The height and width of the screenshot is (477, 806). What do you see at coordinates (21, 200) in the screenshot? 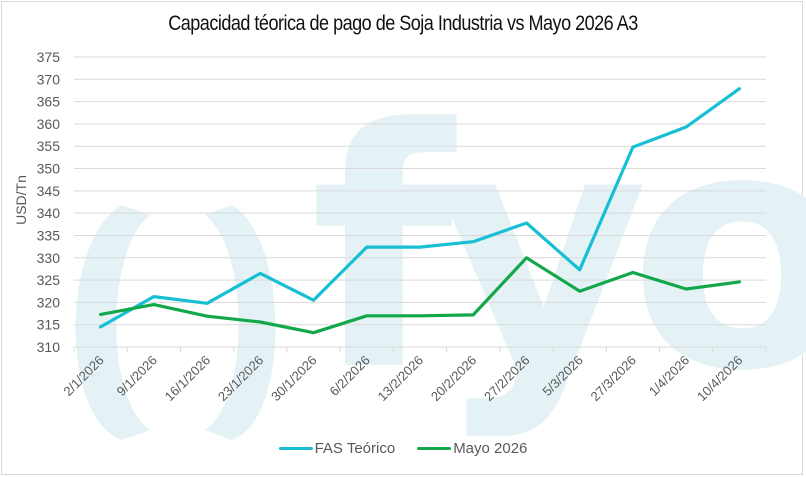
I see `y-axis-label: USD/Tn` at bounding box center [21, 200].